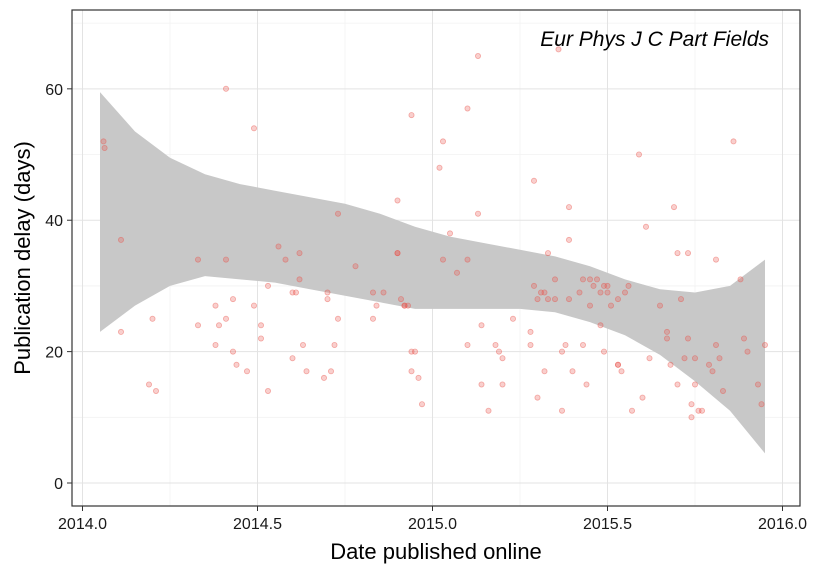 The height and width of the screenshot is (570, 825). I want to click on y-axis-title: Publication delay (days), so click(22, 258).